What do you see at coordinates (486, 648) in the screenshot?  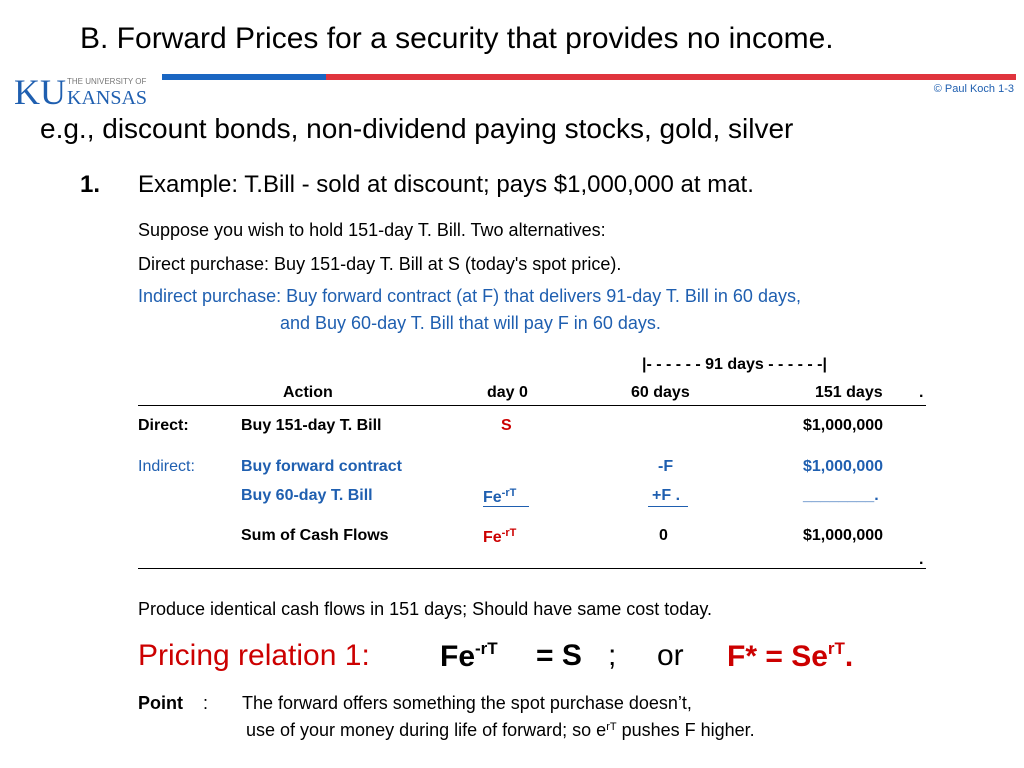 I see `pricing-lhs-exponent: -rT` at bounding box center [486, 648].